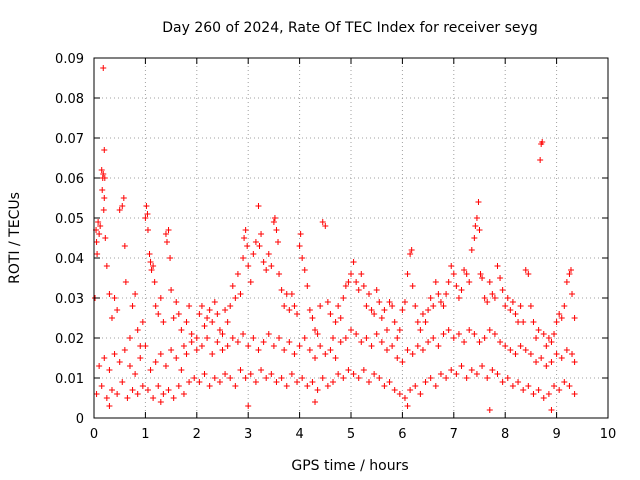  Describe the element at coordinates (69, 379) in the screenshot. I see `y-tick-label: 0.01` at that location.